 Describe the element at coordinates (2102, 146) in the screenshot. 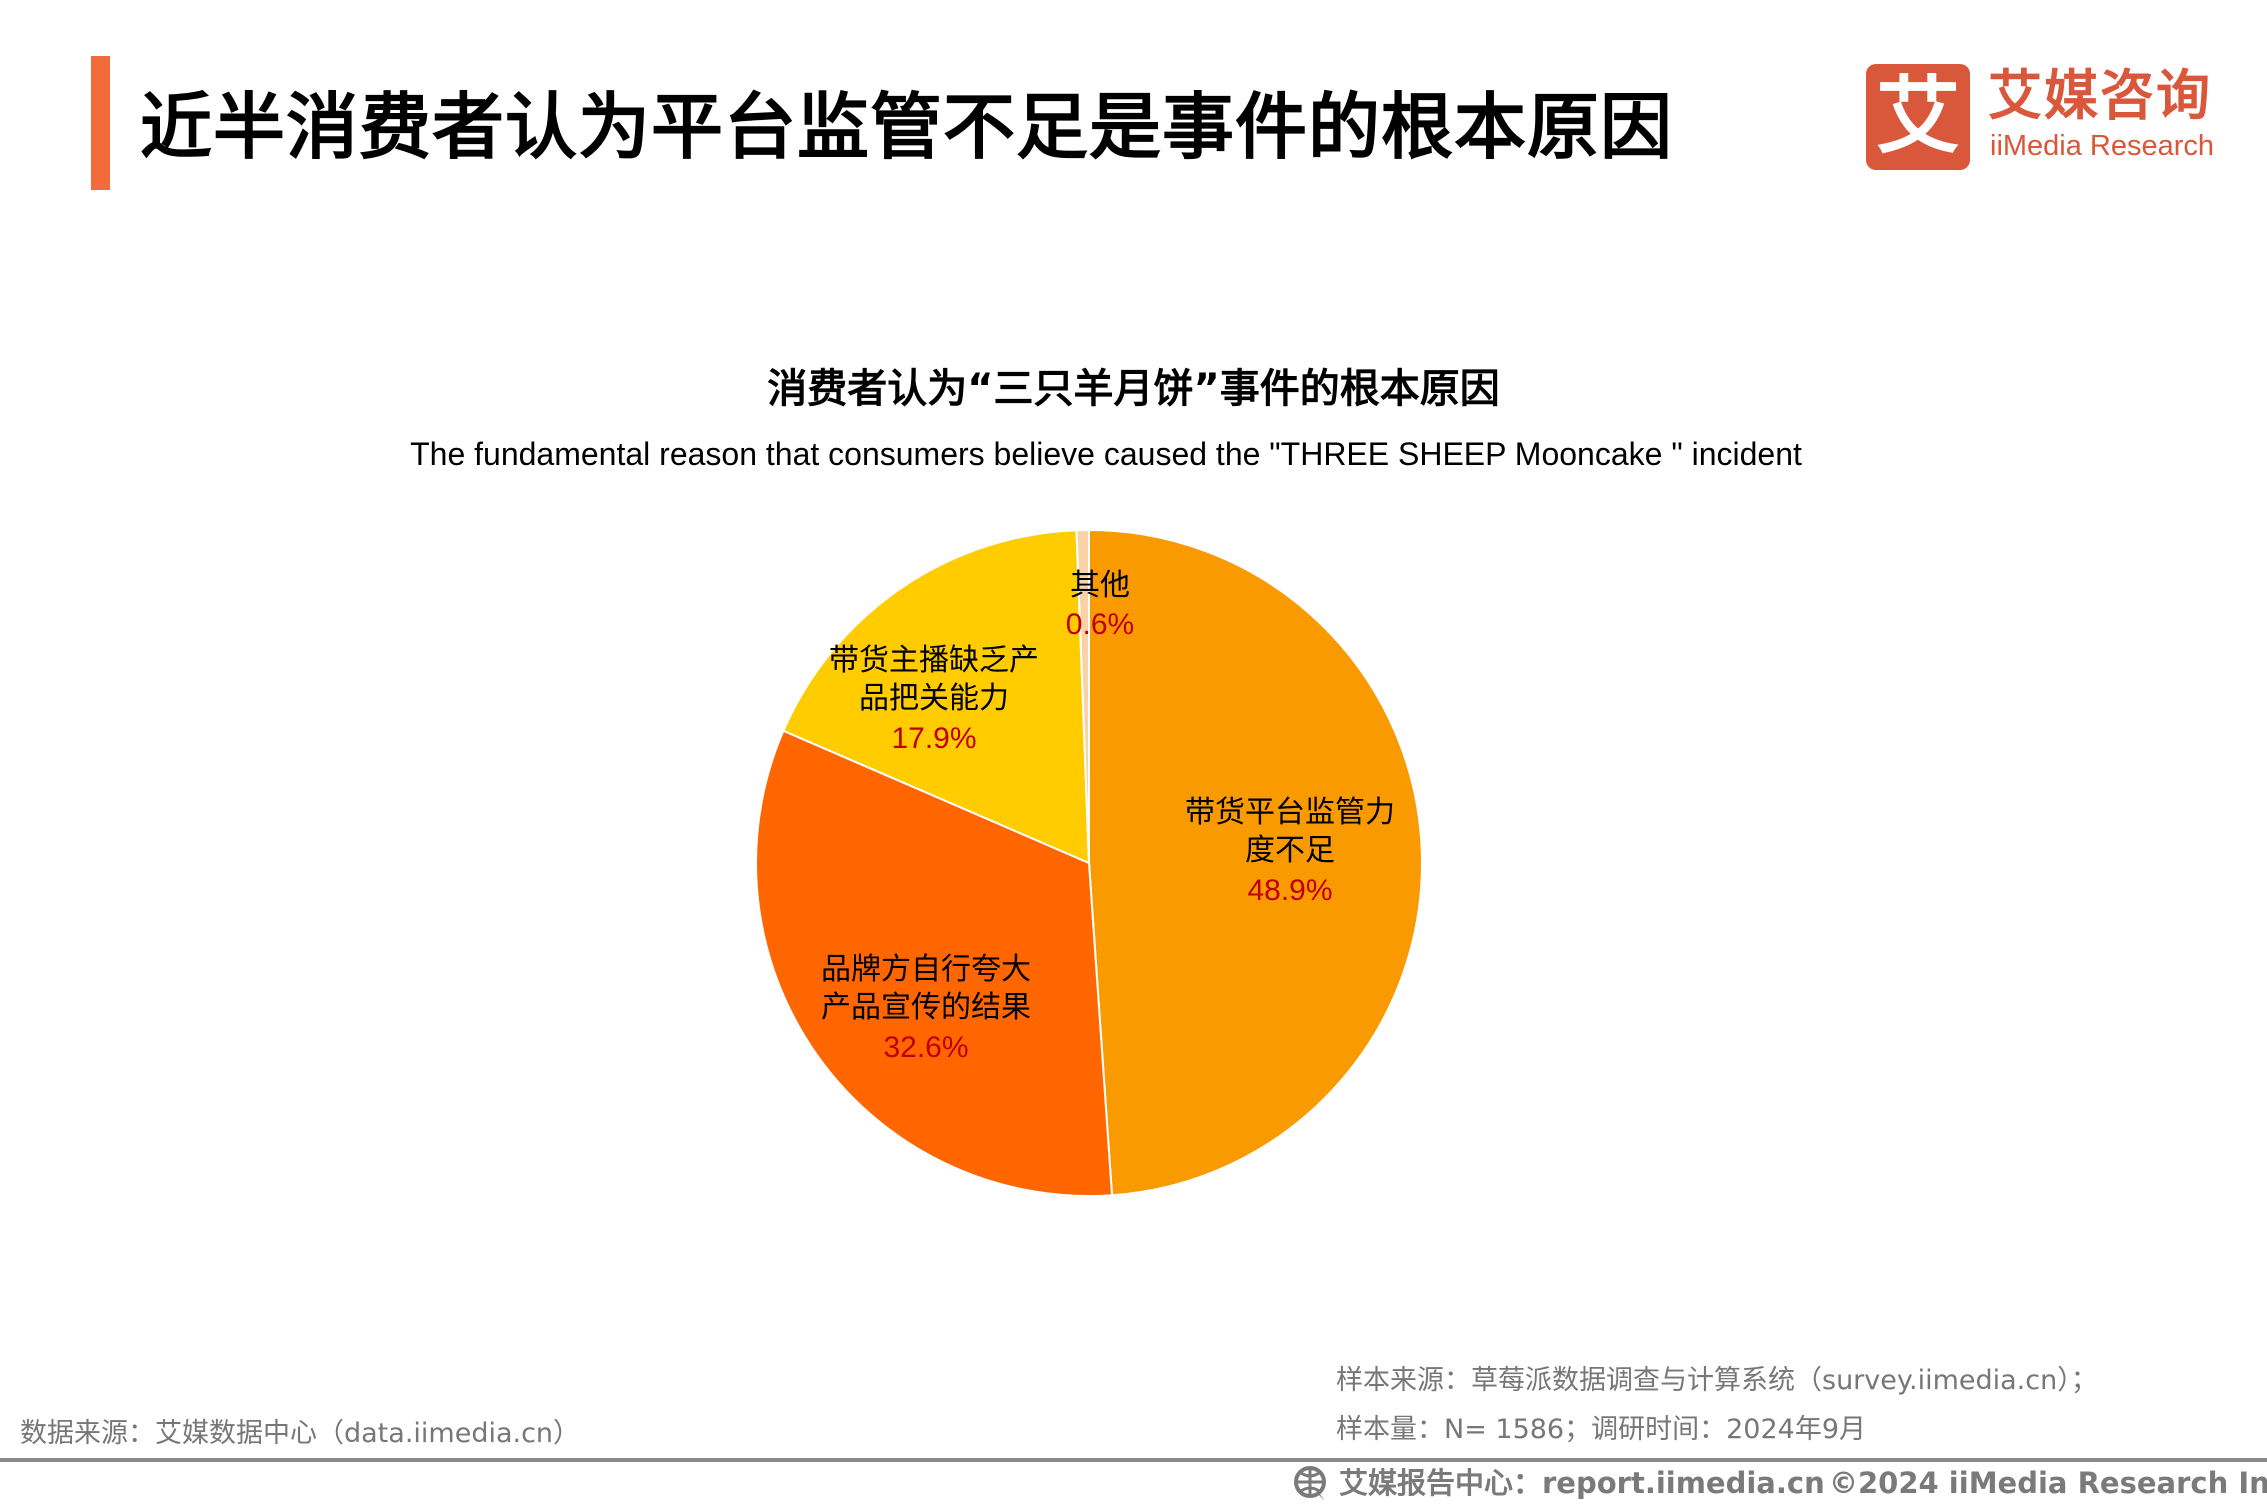

I see `logo-name-en: iiMedia Research` at that location.